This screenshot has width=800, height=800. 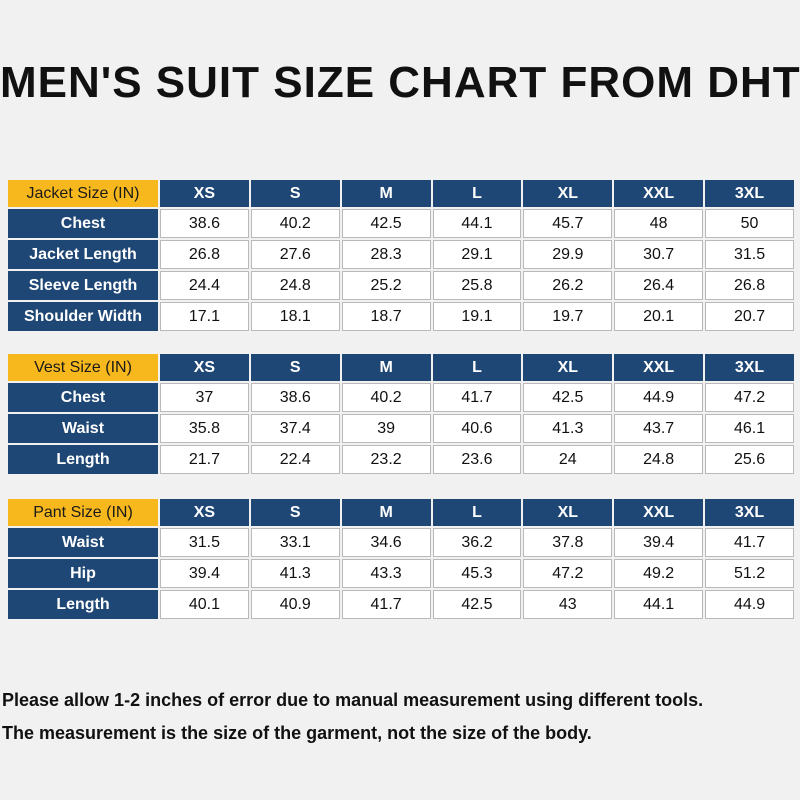 What do you see at coordinates (477, 316) in the screenshot?
I see `table-cell: 19.1` at bounding box center [477, 316].